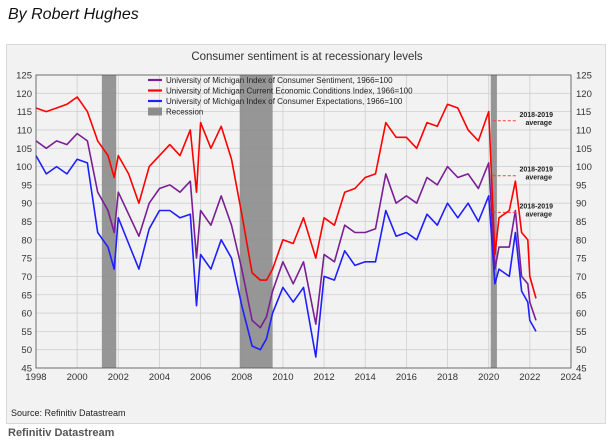 The height and width of the screenshot is (448, 613). I want to click on source-note: Source: Refinitiv Datastream, so click(68, 413).